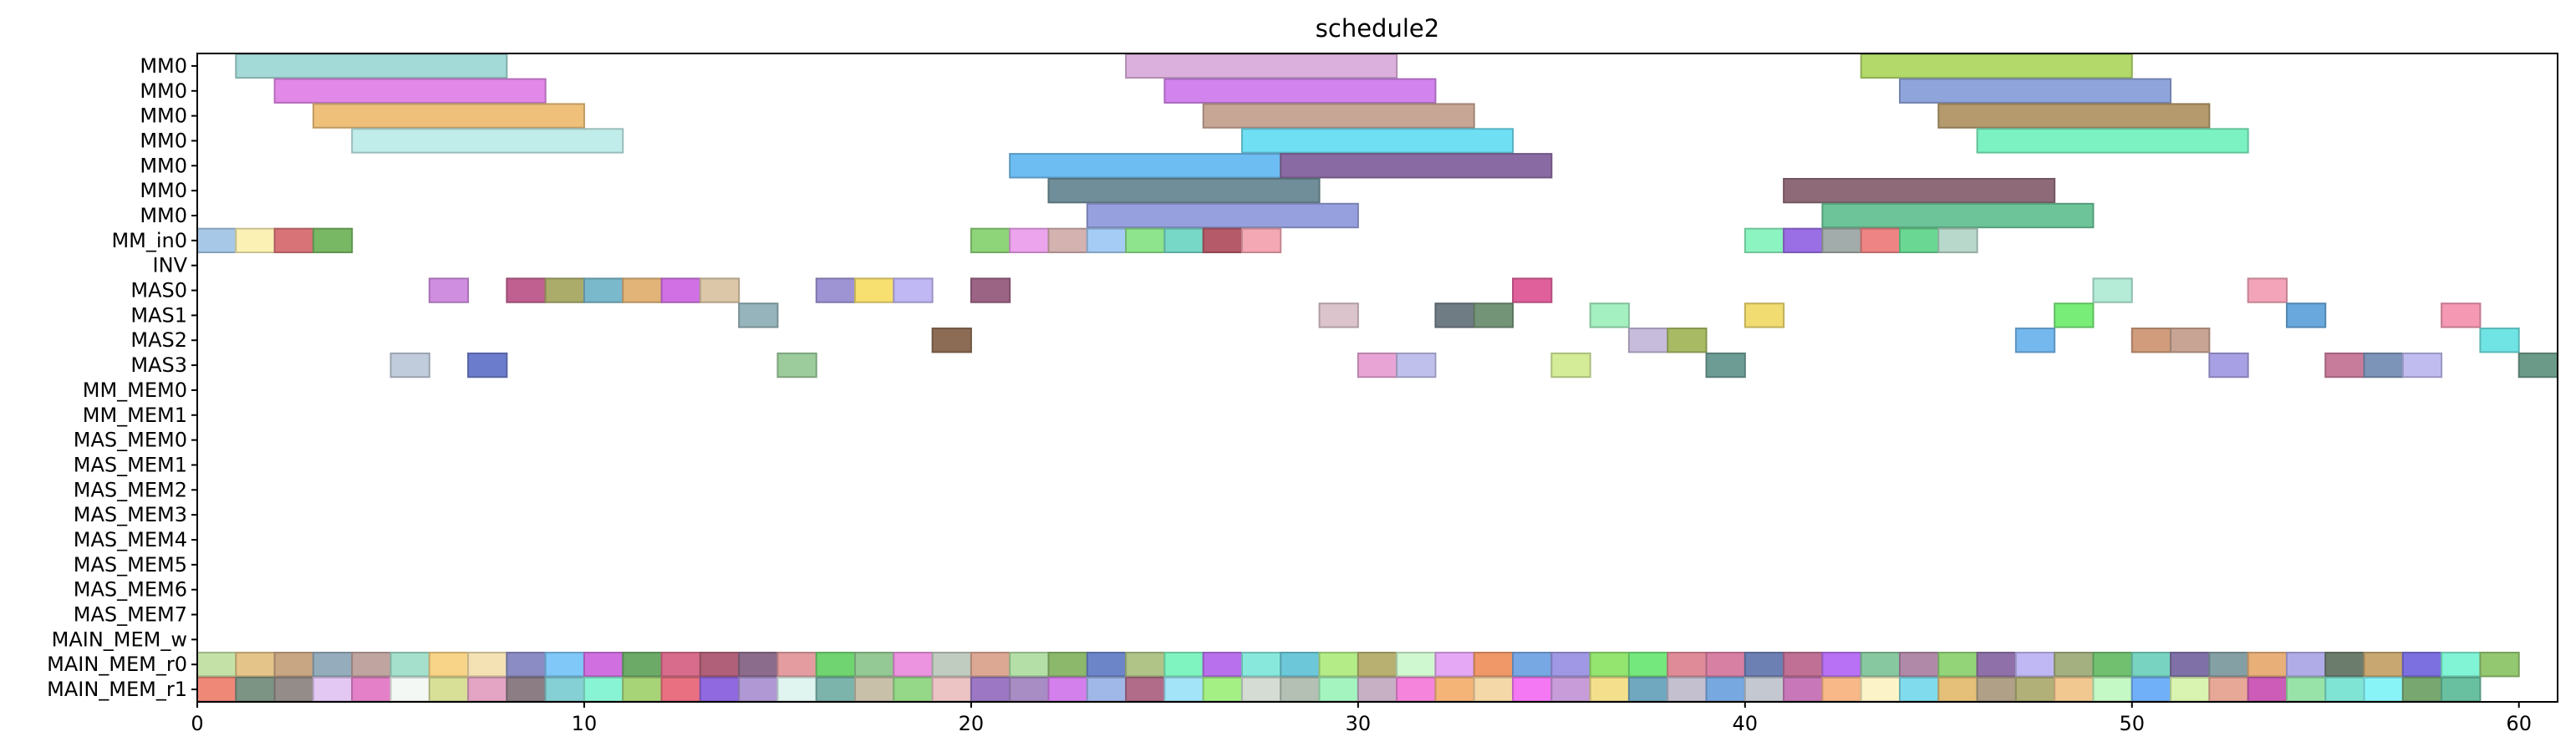  What do you see at coordinates (1361, 719) in the screenshot?
I see `x-ticks: 0 10 20 30 40 50 60` at bounding box center [1361, 719].